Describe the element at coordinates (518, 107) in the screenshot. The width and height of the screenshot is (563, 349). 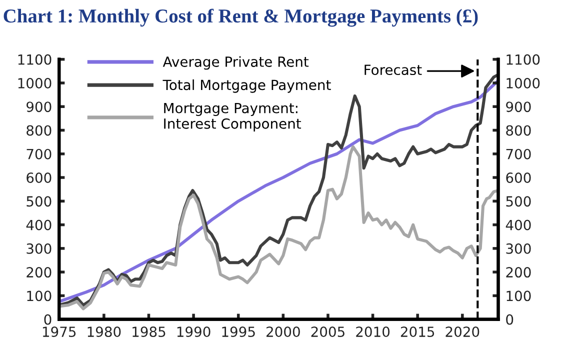
I see `y2-tick-label: 900` at that location.